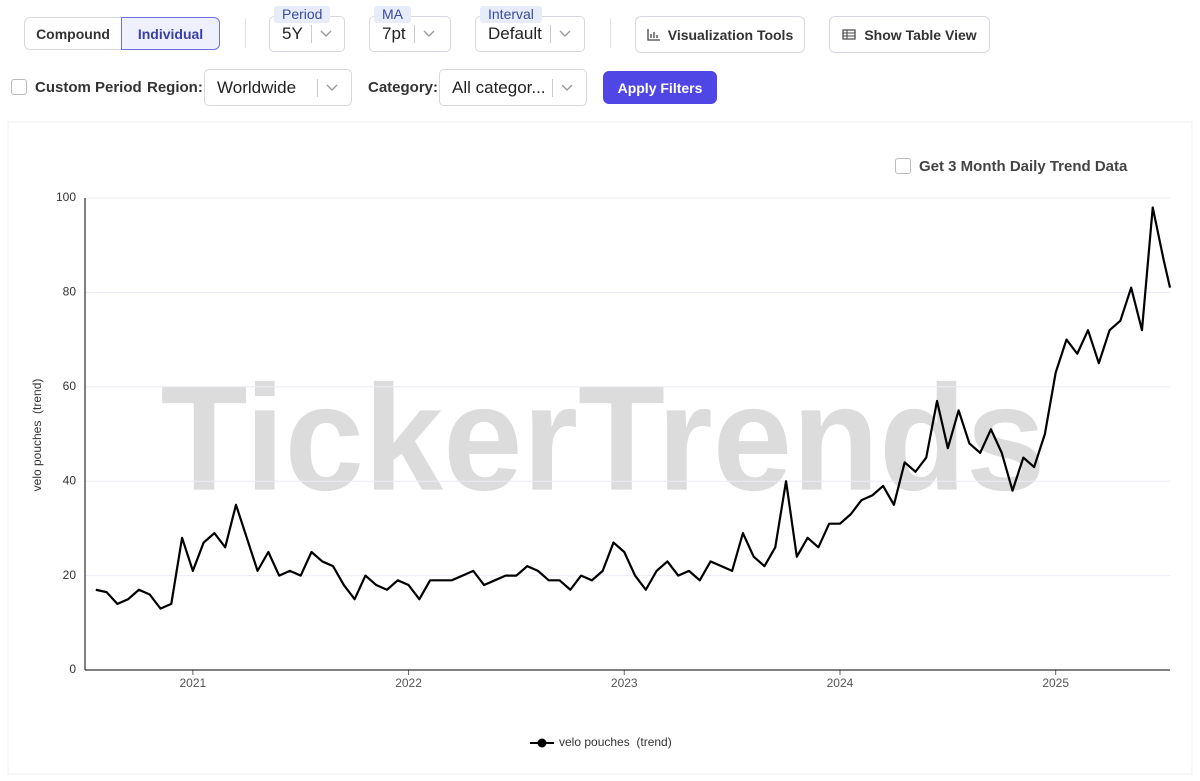 This screenshot has width=1200, height=781. Describe the element at coordinates (653, 34) in the screenshot. I see `chart-icon` at that location.